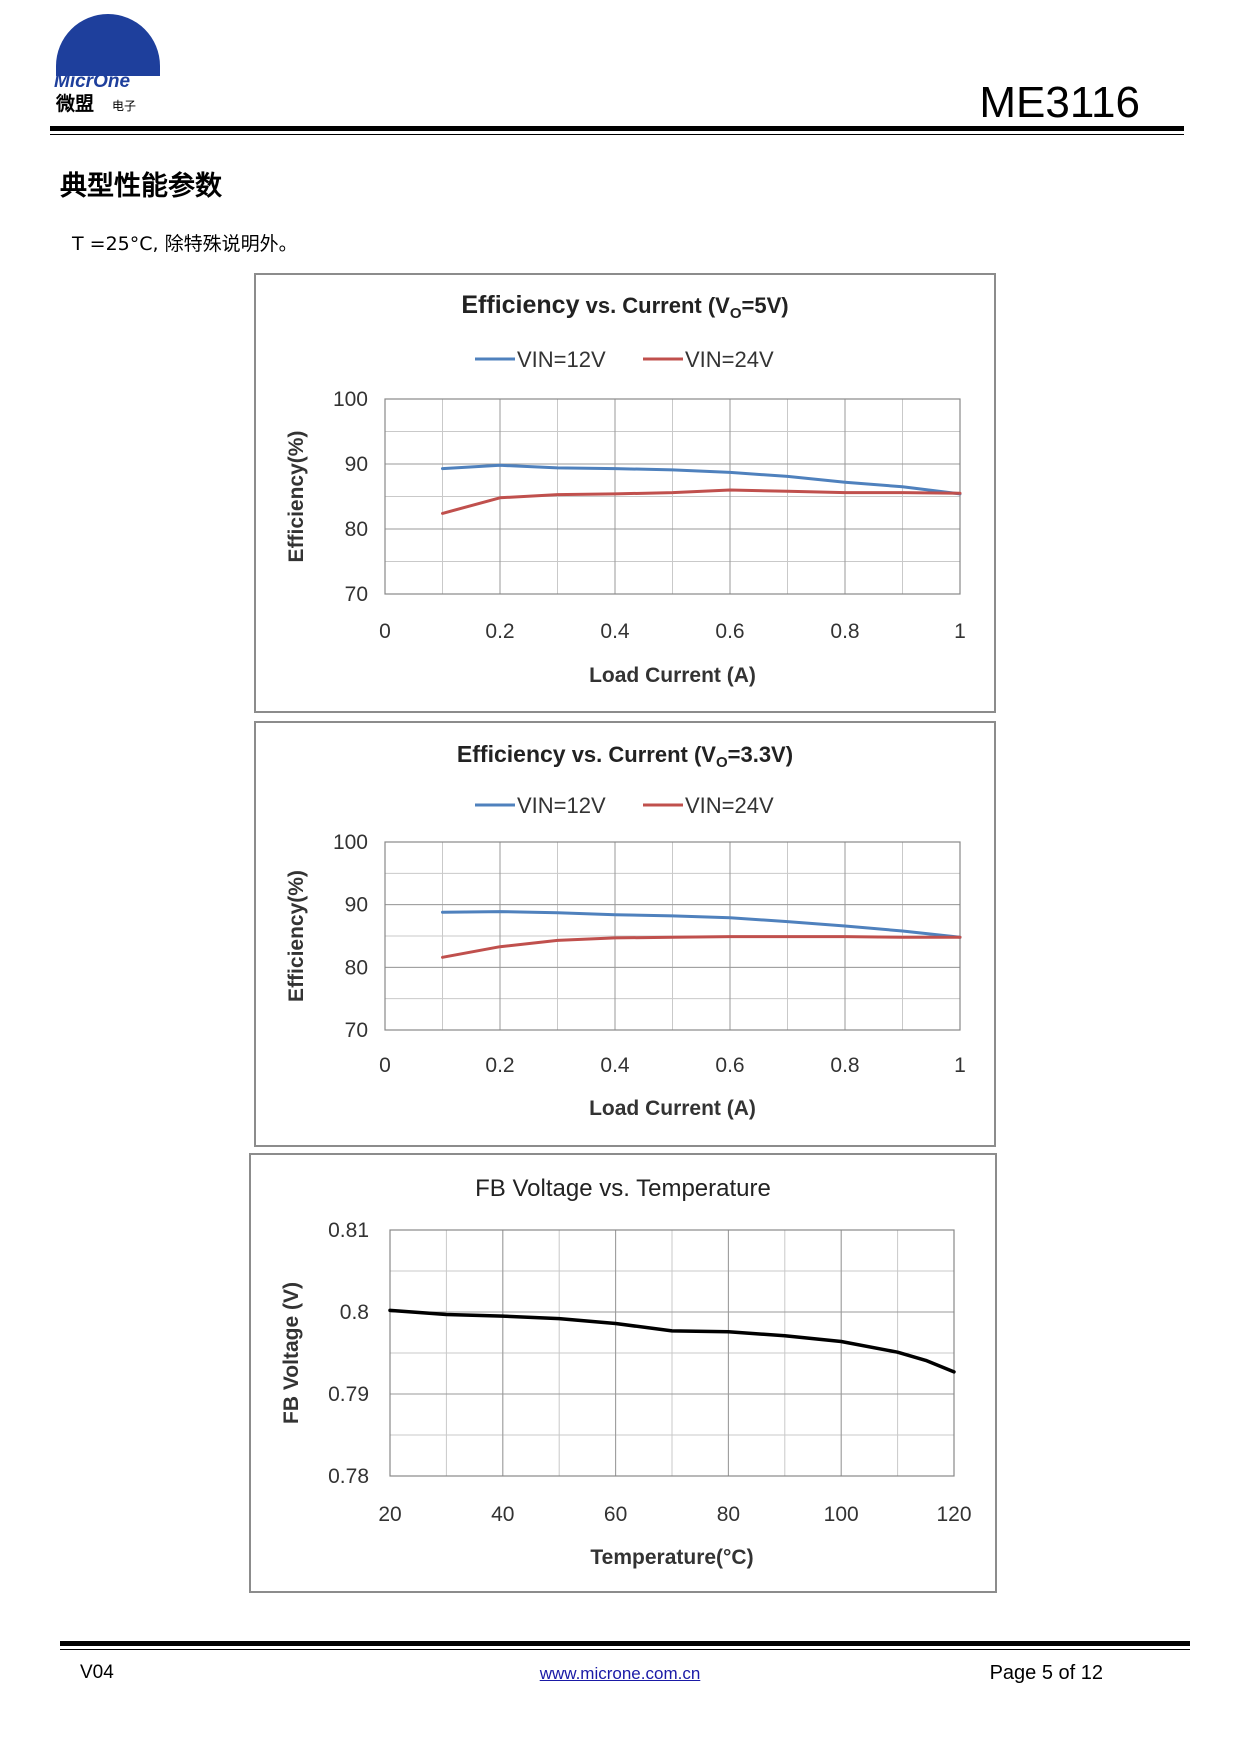 The width and height of the screenshot is (1240, 1754). What do you see at coordinates (728, 1514) in the screenshot?
I see `x-tick-label: 80` at bounding box center [728, 1514].